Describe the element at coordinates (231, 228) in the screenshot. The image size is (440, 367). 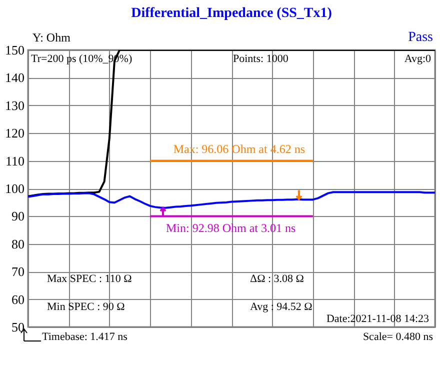
I see `annotation: Min: 92.98 Ohm at 3.01 ns` at that location.